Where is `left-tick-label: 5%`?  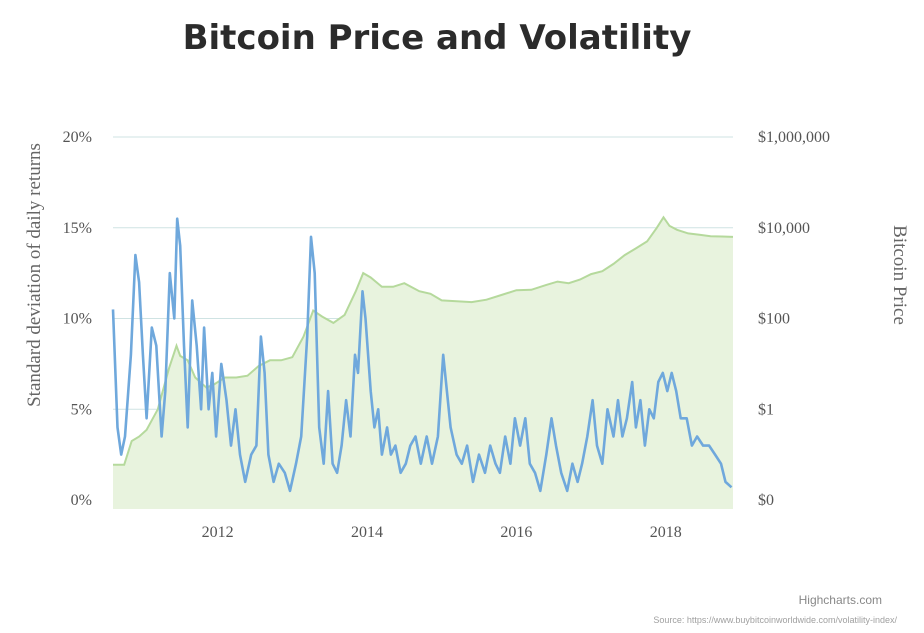 left-tick-label: 5% is located at coordinates (81, 409).